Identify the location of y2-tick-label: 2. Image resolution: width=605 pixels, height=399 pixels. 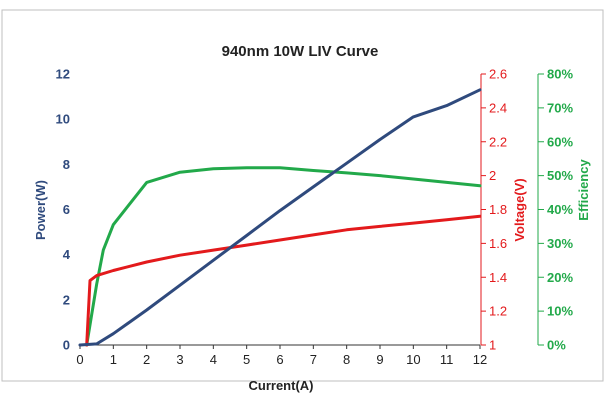
(492, 175).